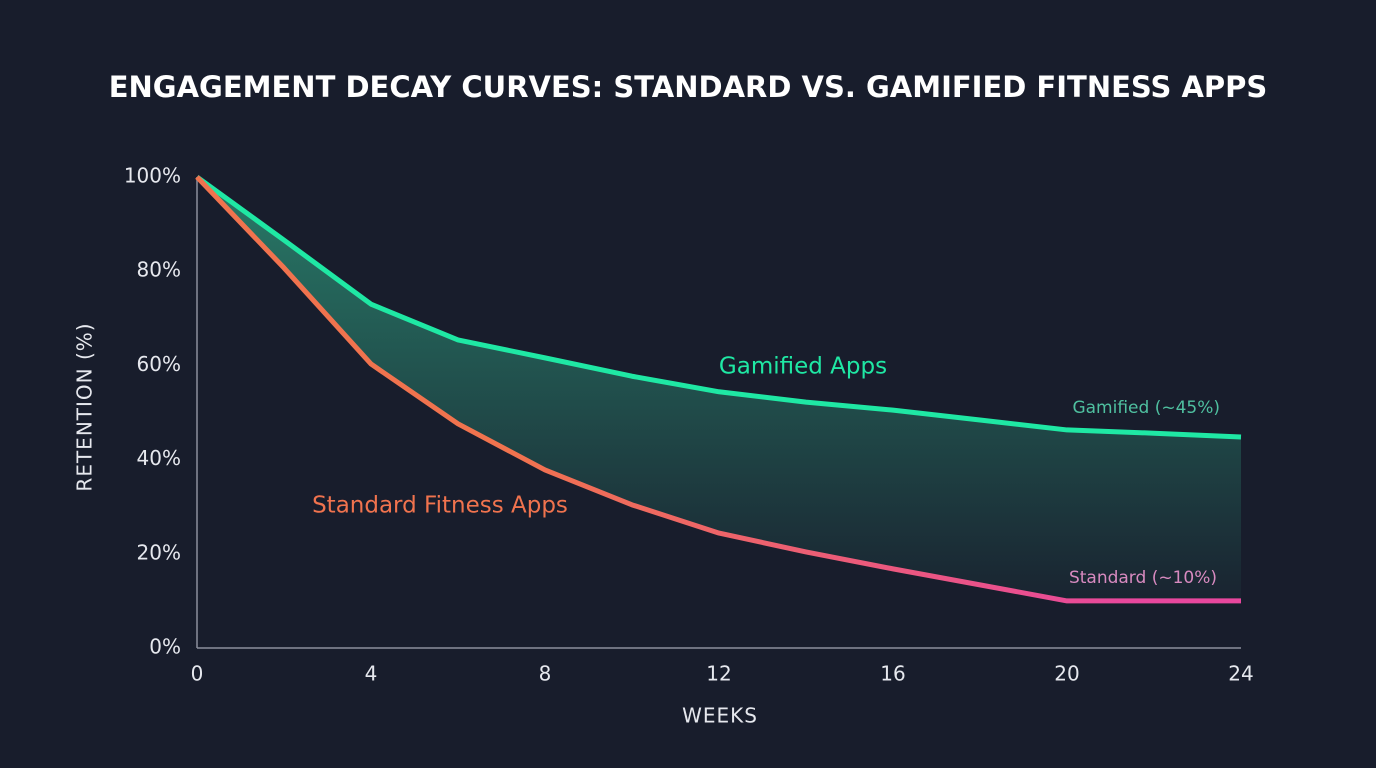 This screenshot has height=768, width=1376. I want to click on series-label: Standard Fitness Apps, so click(440, 506).